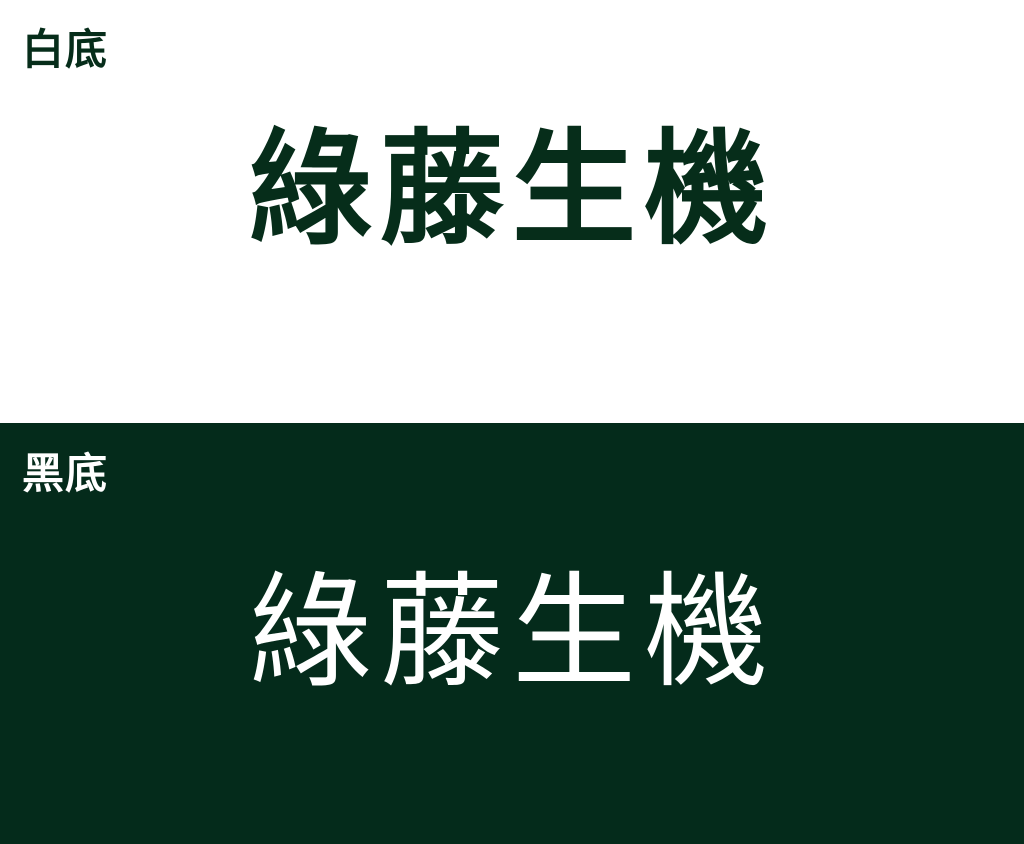  Describe the element at coordinates (511, 190) in the screenshot. I see `logo-text-on-white: 綠藤生機` at that location.